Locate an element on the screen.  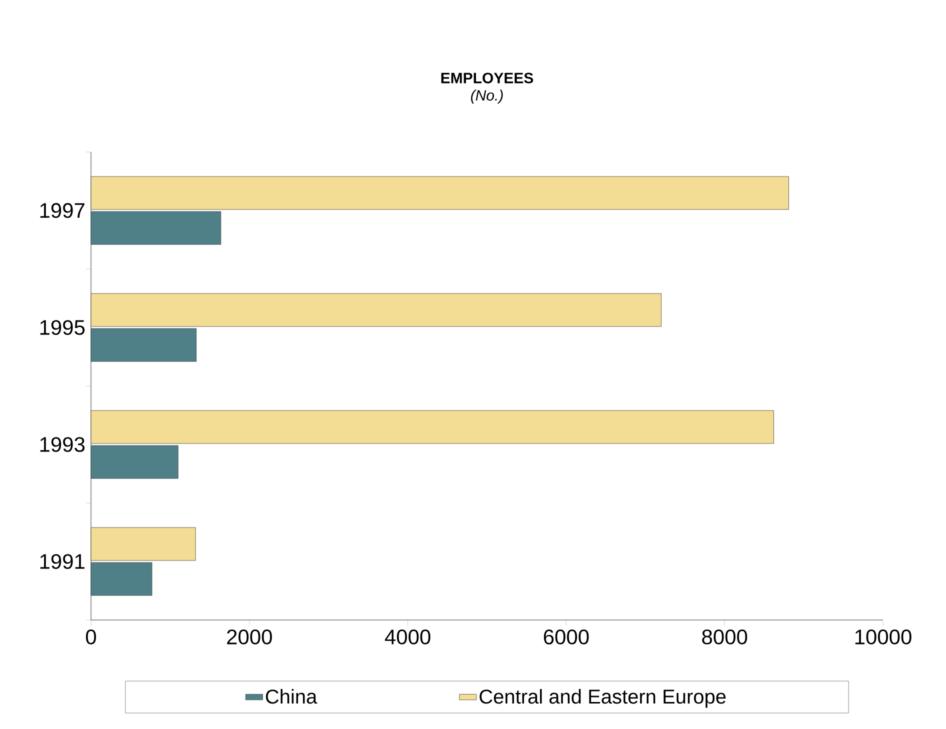
x-tick-label: 10000 is located at coordinates (883, 637).